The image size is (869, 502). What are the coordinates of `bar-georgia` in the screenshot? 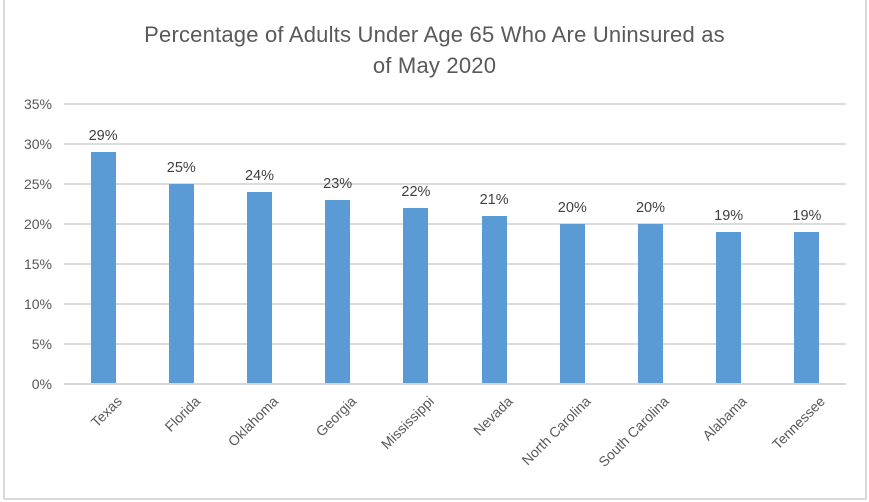 It's located at (338, 291).